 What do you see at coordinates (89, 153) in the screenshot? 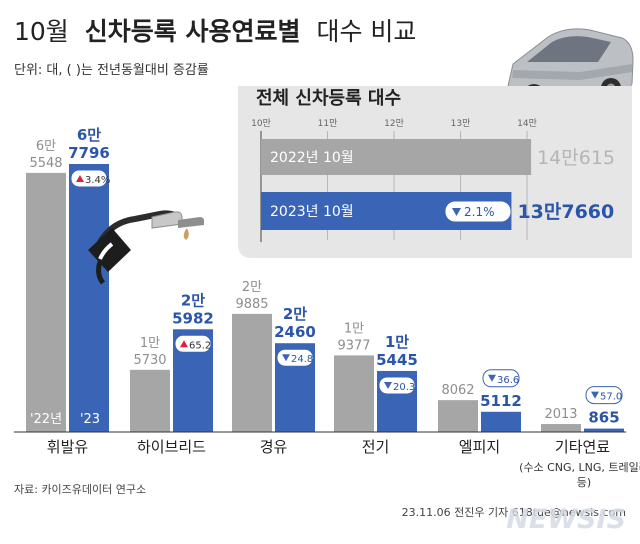
I see `value-label-2023-0: 7796` at bounding box center [89, 153].